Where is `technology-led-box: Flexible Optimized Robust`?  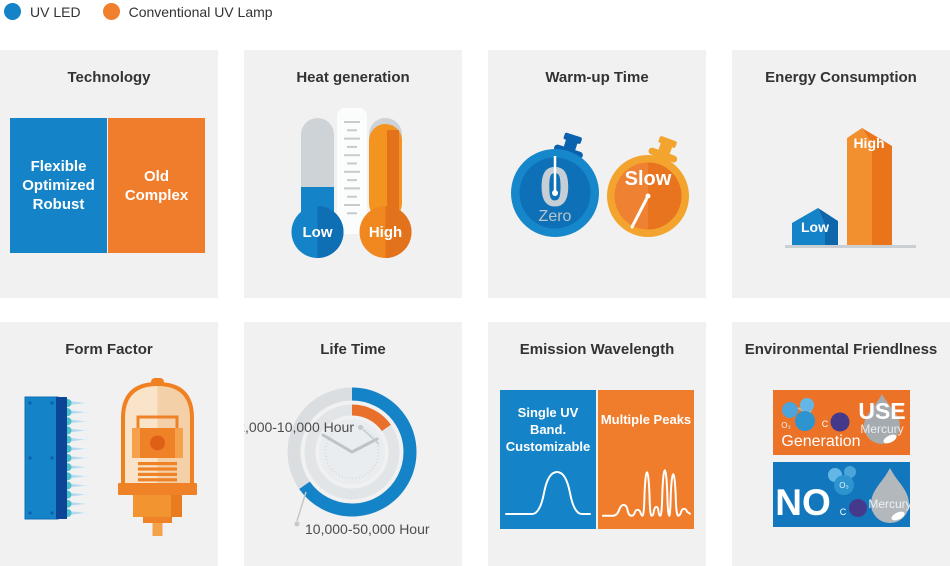 technology-led-box: Flexible Optimized Robust is located at coordinates (58, 185).